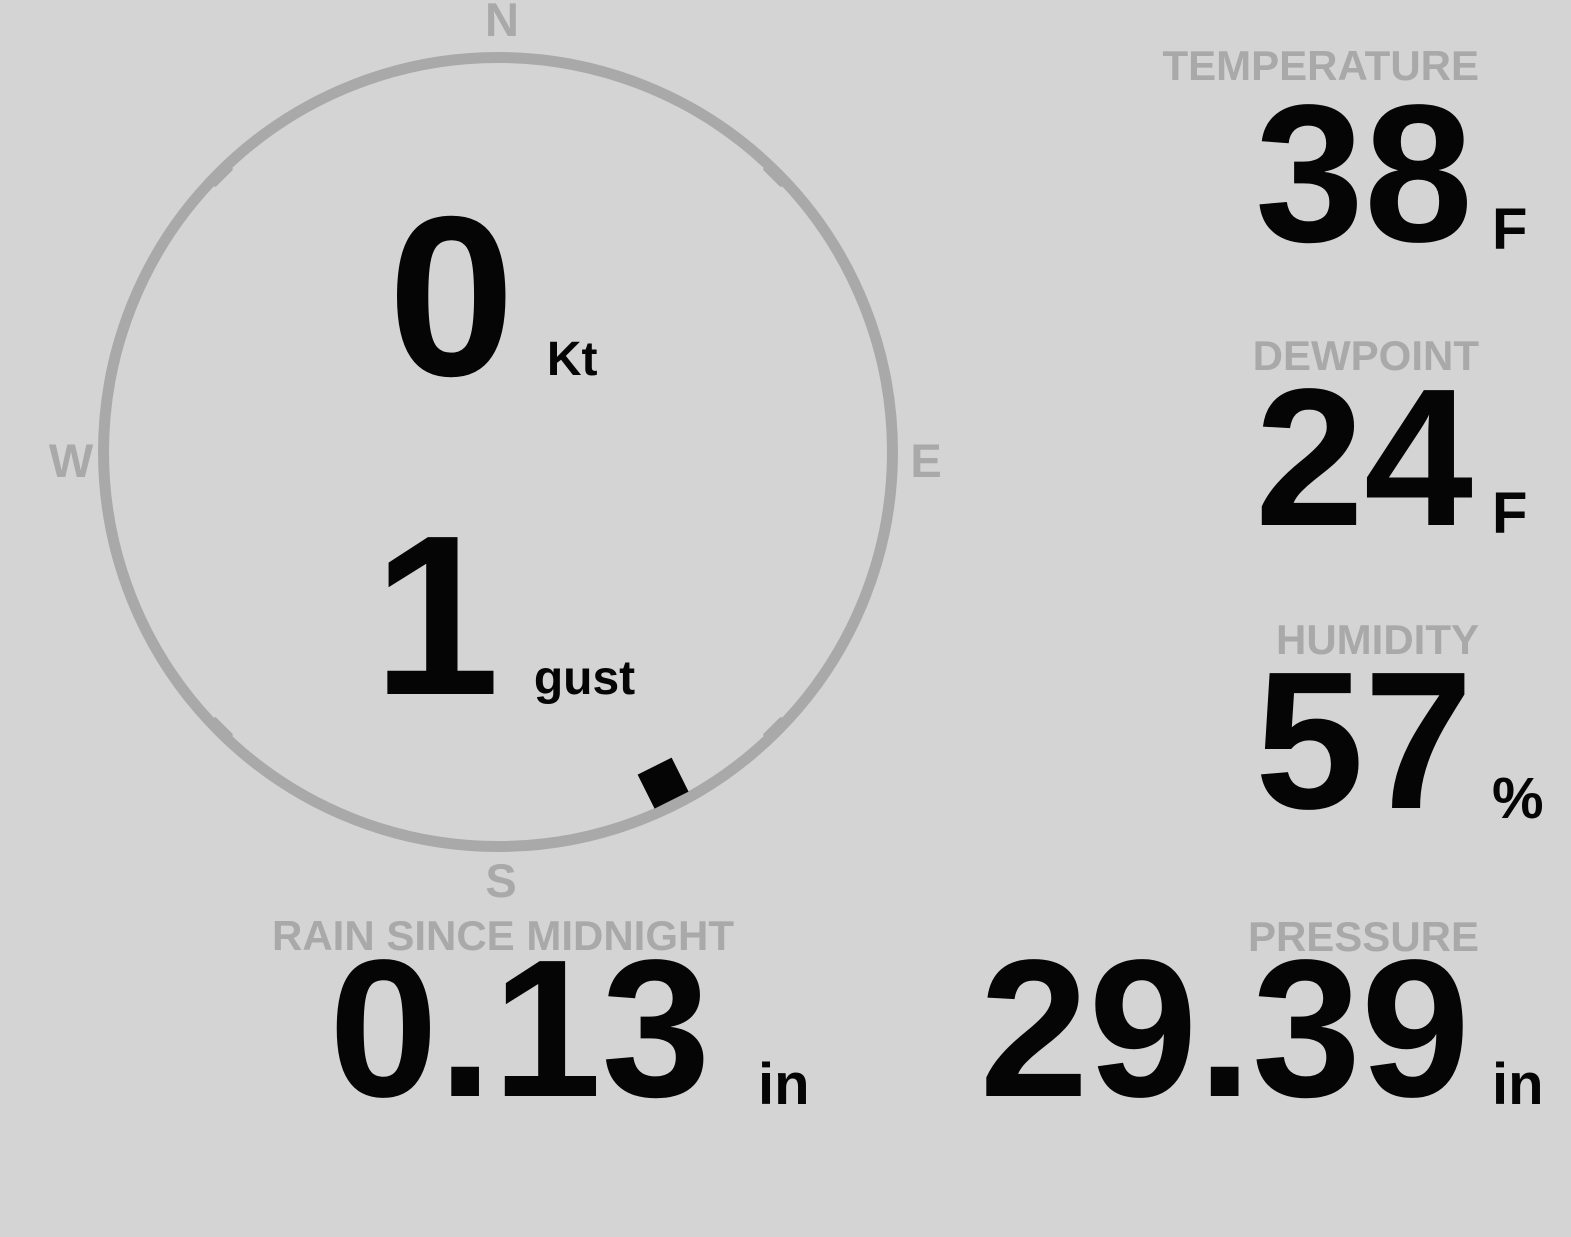 Image resolution: width=1571 pixels, height=1237 pixels. Describe the element at coordinates (1363, 740) in the screenshot. I see `humidity-value: 57` at that location.